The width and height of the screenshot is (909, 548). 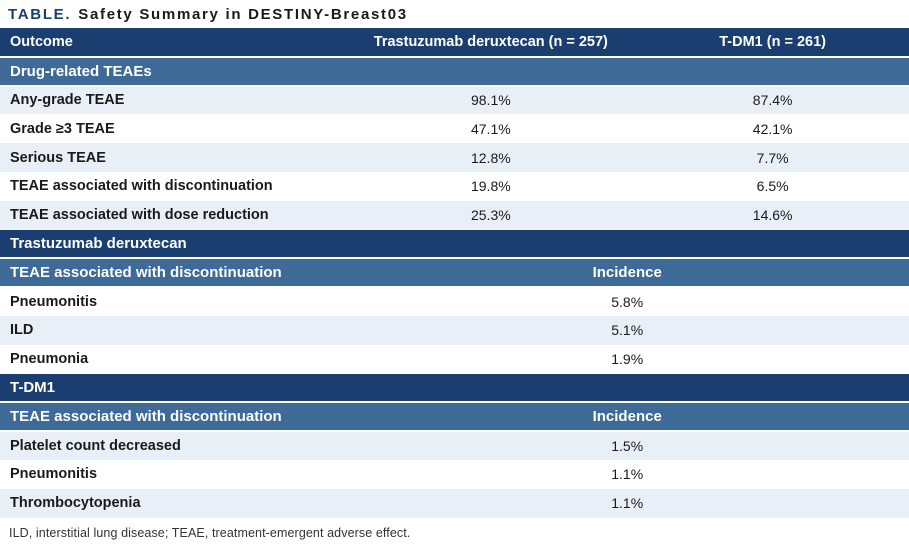 I want to click on row-value: 6.5%, so click(x=772, y=186).